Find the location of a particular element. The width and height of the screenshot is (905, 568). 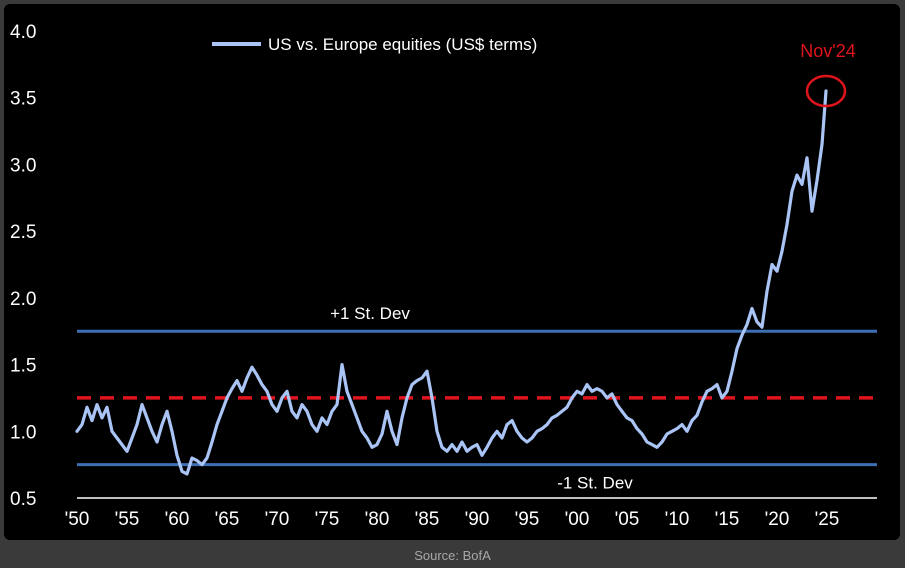

y-tick-label: 3.5 is located at coordinates (23, 99).